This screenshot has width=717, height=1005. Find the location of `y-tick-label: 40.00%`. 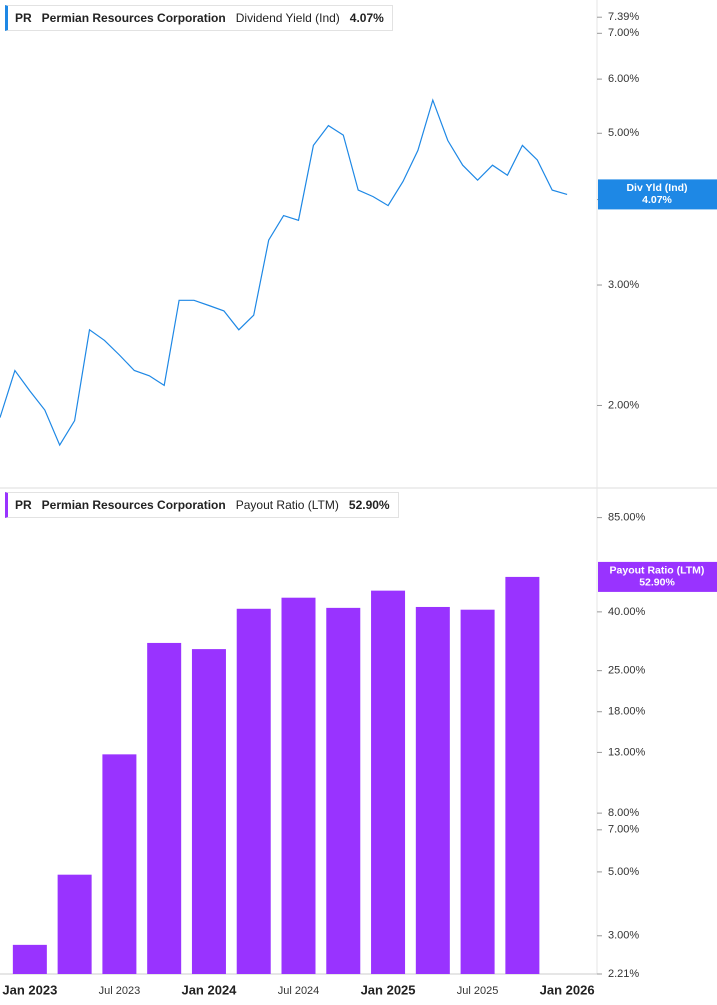

y-tick-label: 40.00% is located at coordinates (627, 612).